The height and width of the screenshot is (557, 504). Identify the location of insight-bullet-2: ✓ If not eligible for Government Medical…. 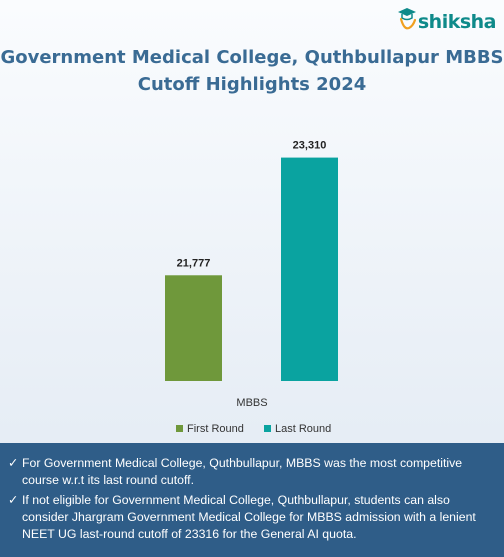
(252, 517).